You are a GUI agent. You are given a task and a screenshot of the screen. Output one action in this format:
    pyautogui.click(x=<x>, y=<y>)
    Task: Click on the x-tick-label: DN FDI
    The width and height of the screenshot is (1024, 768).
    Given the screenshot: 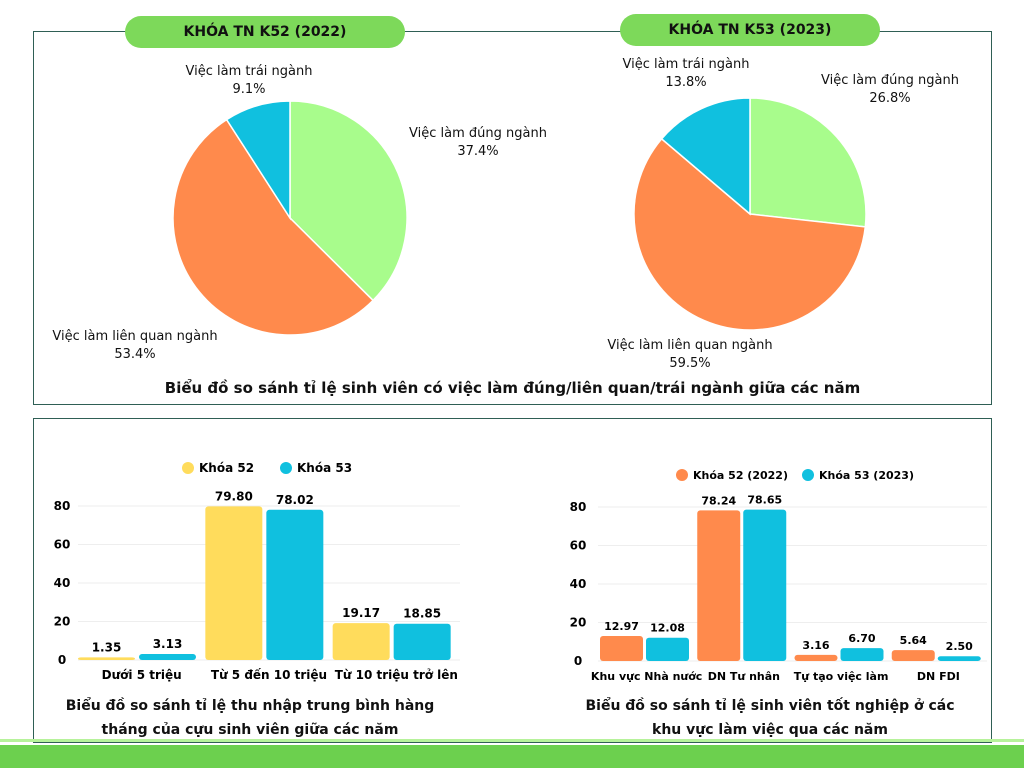 What is the action you would take?
    pyautogui.click(x=938, y=676)
    